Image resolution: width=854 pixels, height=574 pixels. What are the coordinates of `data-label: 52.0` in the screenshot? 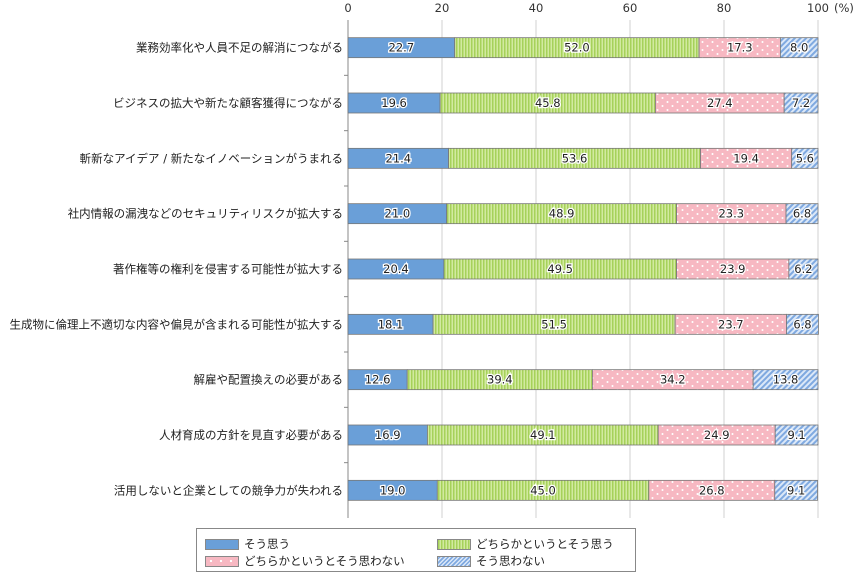 It's located at (577, 48).